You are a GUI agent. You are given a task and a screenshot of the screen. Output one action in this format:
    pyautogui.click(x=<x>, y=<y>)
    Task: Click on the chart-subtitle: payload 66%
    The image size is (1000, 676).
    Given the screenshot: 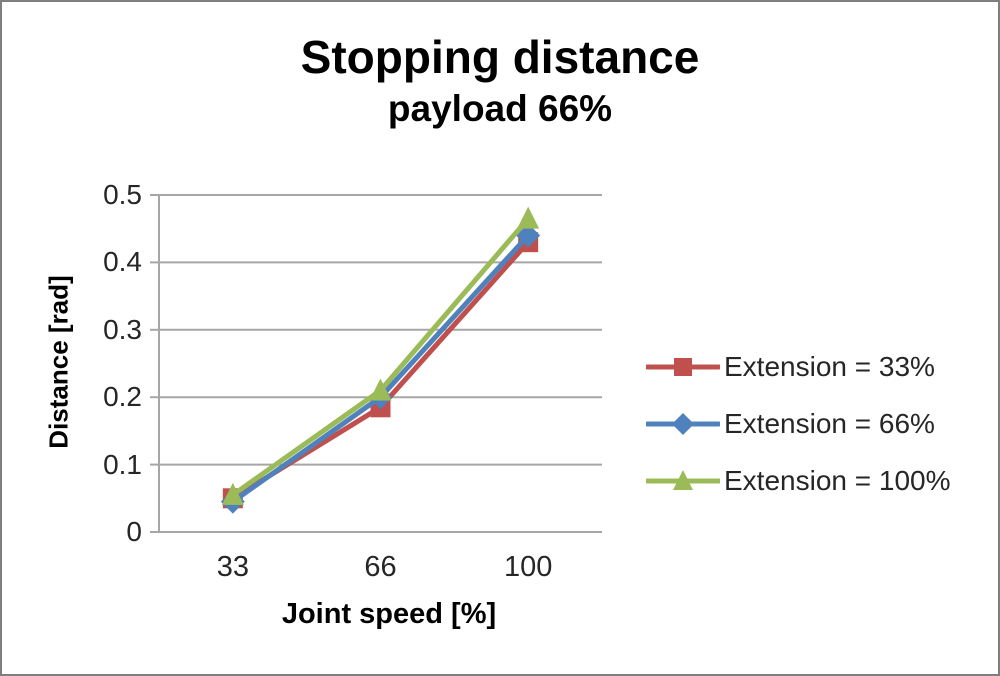 What is the action you would take?
    pyautogui.click(x=500, y=108)
    